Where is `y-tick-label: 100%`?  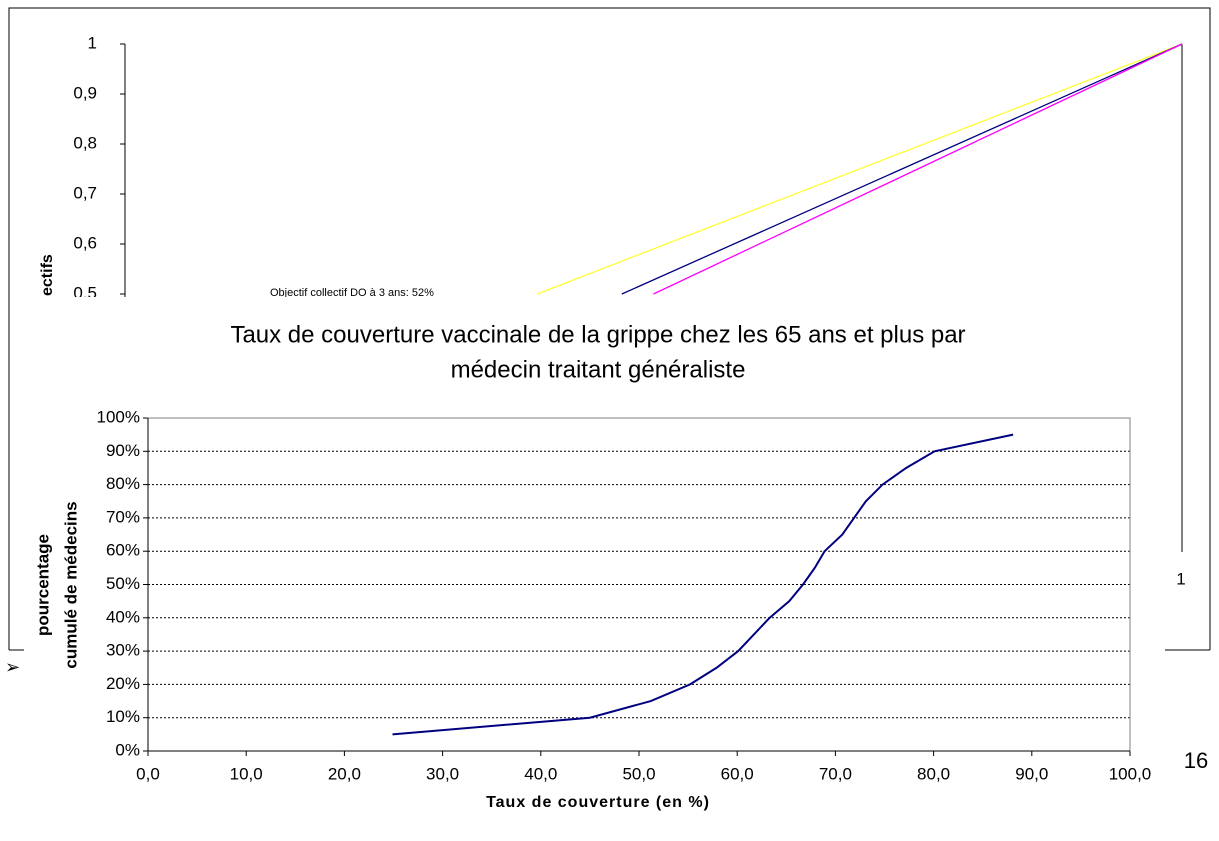
y-tick-label: 100% is located at coordinates (118, 416).